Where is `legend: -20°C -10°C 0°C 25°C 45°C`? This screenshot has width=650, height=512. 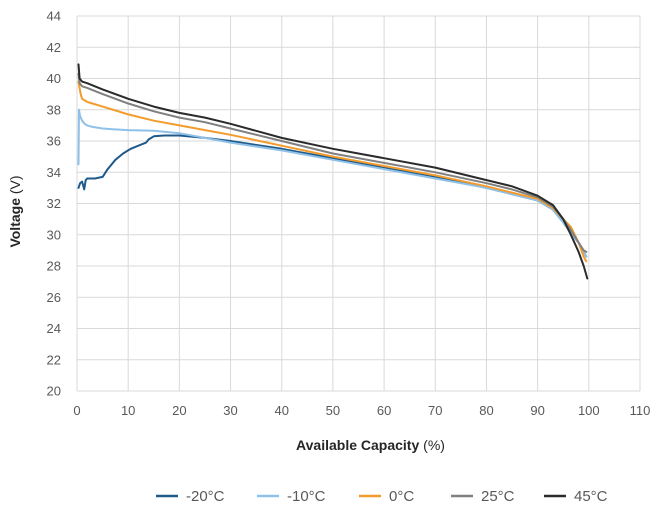 legend: -20°C -10°C 0°C 25°C 45°C is located at coordinates (382, 496).